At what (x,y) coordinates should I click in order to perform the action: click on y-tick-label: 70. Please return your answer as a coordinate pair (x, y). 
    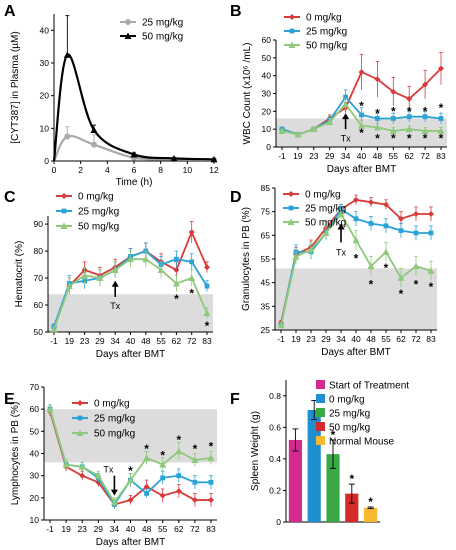
    Looking at the image, I should click on (35, 387).